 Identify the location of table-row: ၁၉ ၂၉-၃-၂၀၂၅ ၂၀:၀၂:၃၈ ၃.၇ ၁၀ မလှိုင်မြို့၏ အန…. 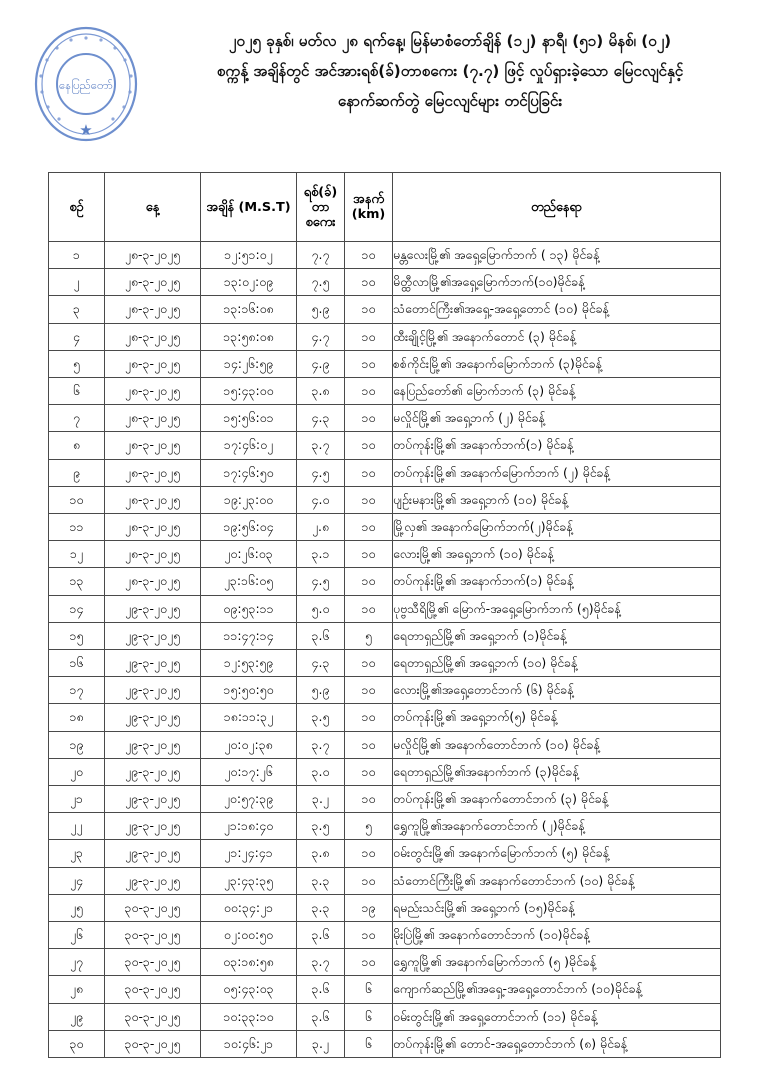
(384, 744).